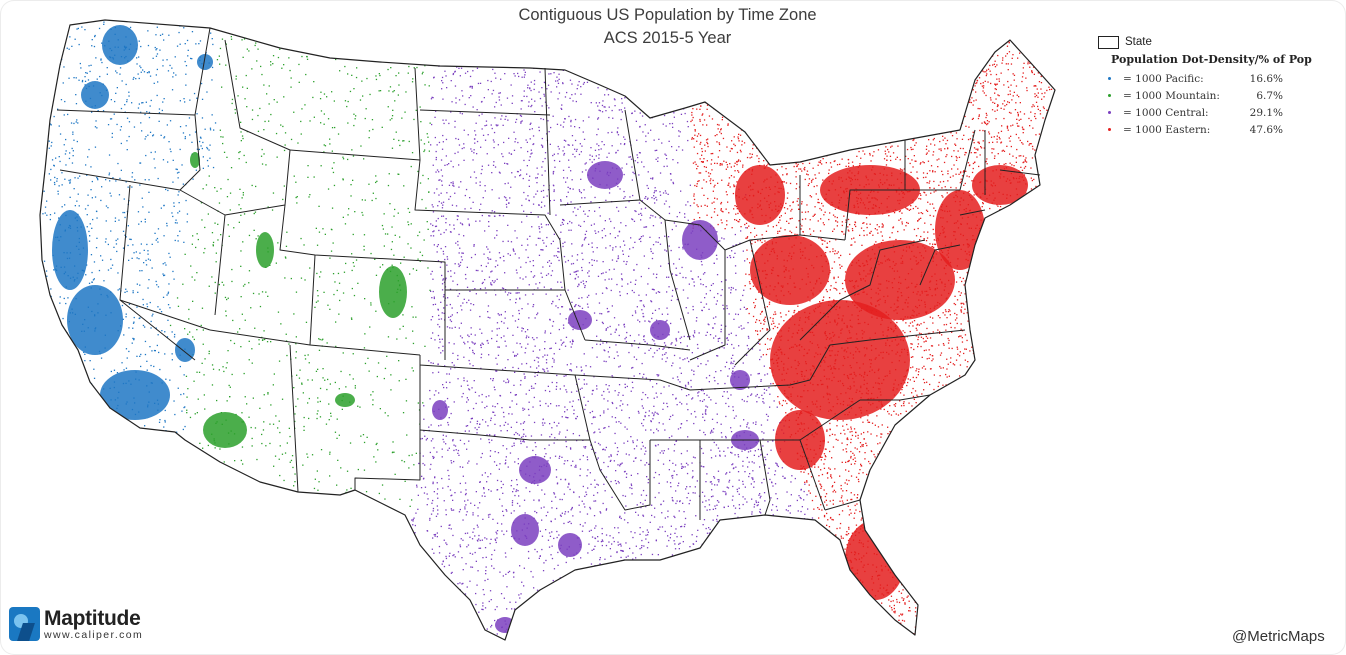 The height and width of the screenshot is (655, 1346). I want to click on legend-row-pct: 47.6%, so click(1266, 129).